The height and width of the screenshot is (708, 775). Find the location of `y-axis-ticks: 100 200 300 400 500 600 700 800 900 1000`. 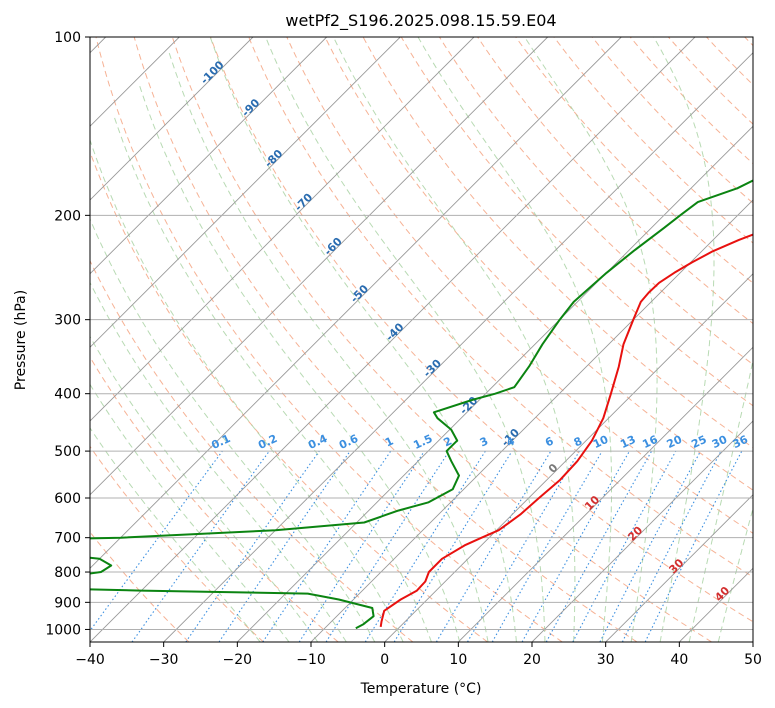

y-axis-ticks: 100 200 300 400 500 600 700 800 900 1000 is located at coordinates (67, 334).